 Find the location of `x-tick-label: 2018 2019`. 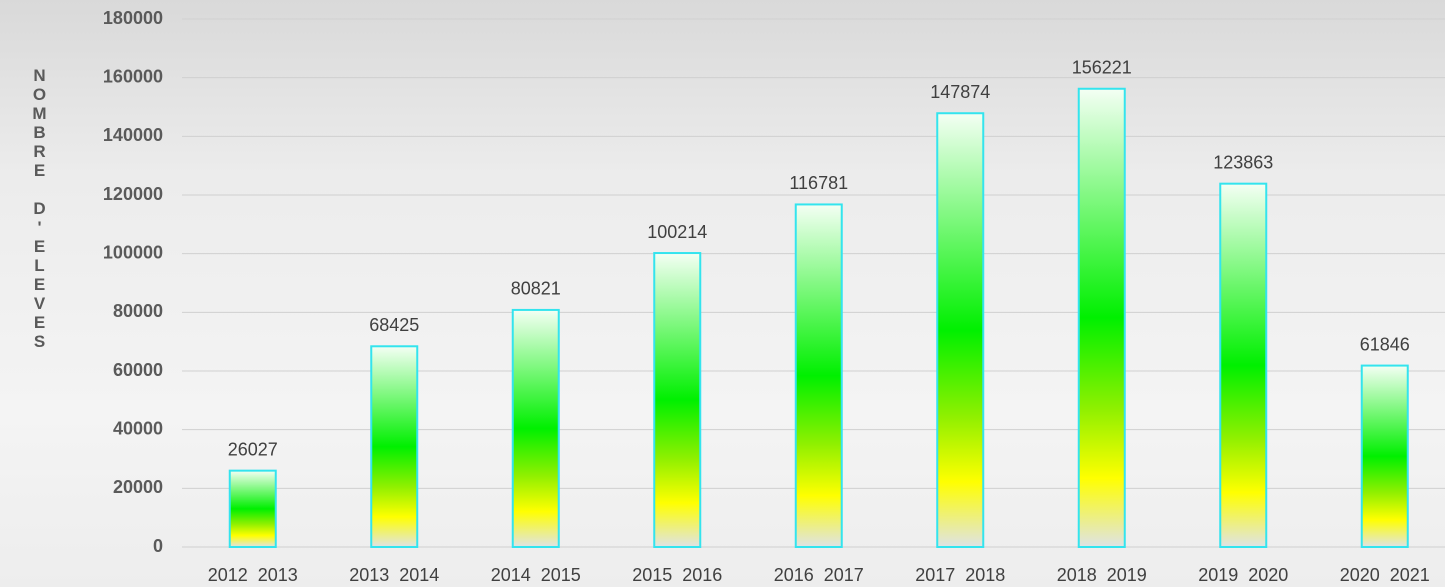

x-tick-label: 2018 2019 is located at coordinates (1102, 575).